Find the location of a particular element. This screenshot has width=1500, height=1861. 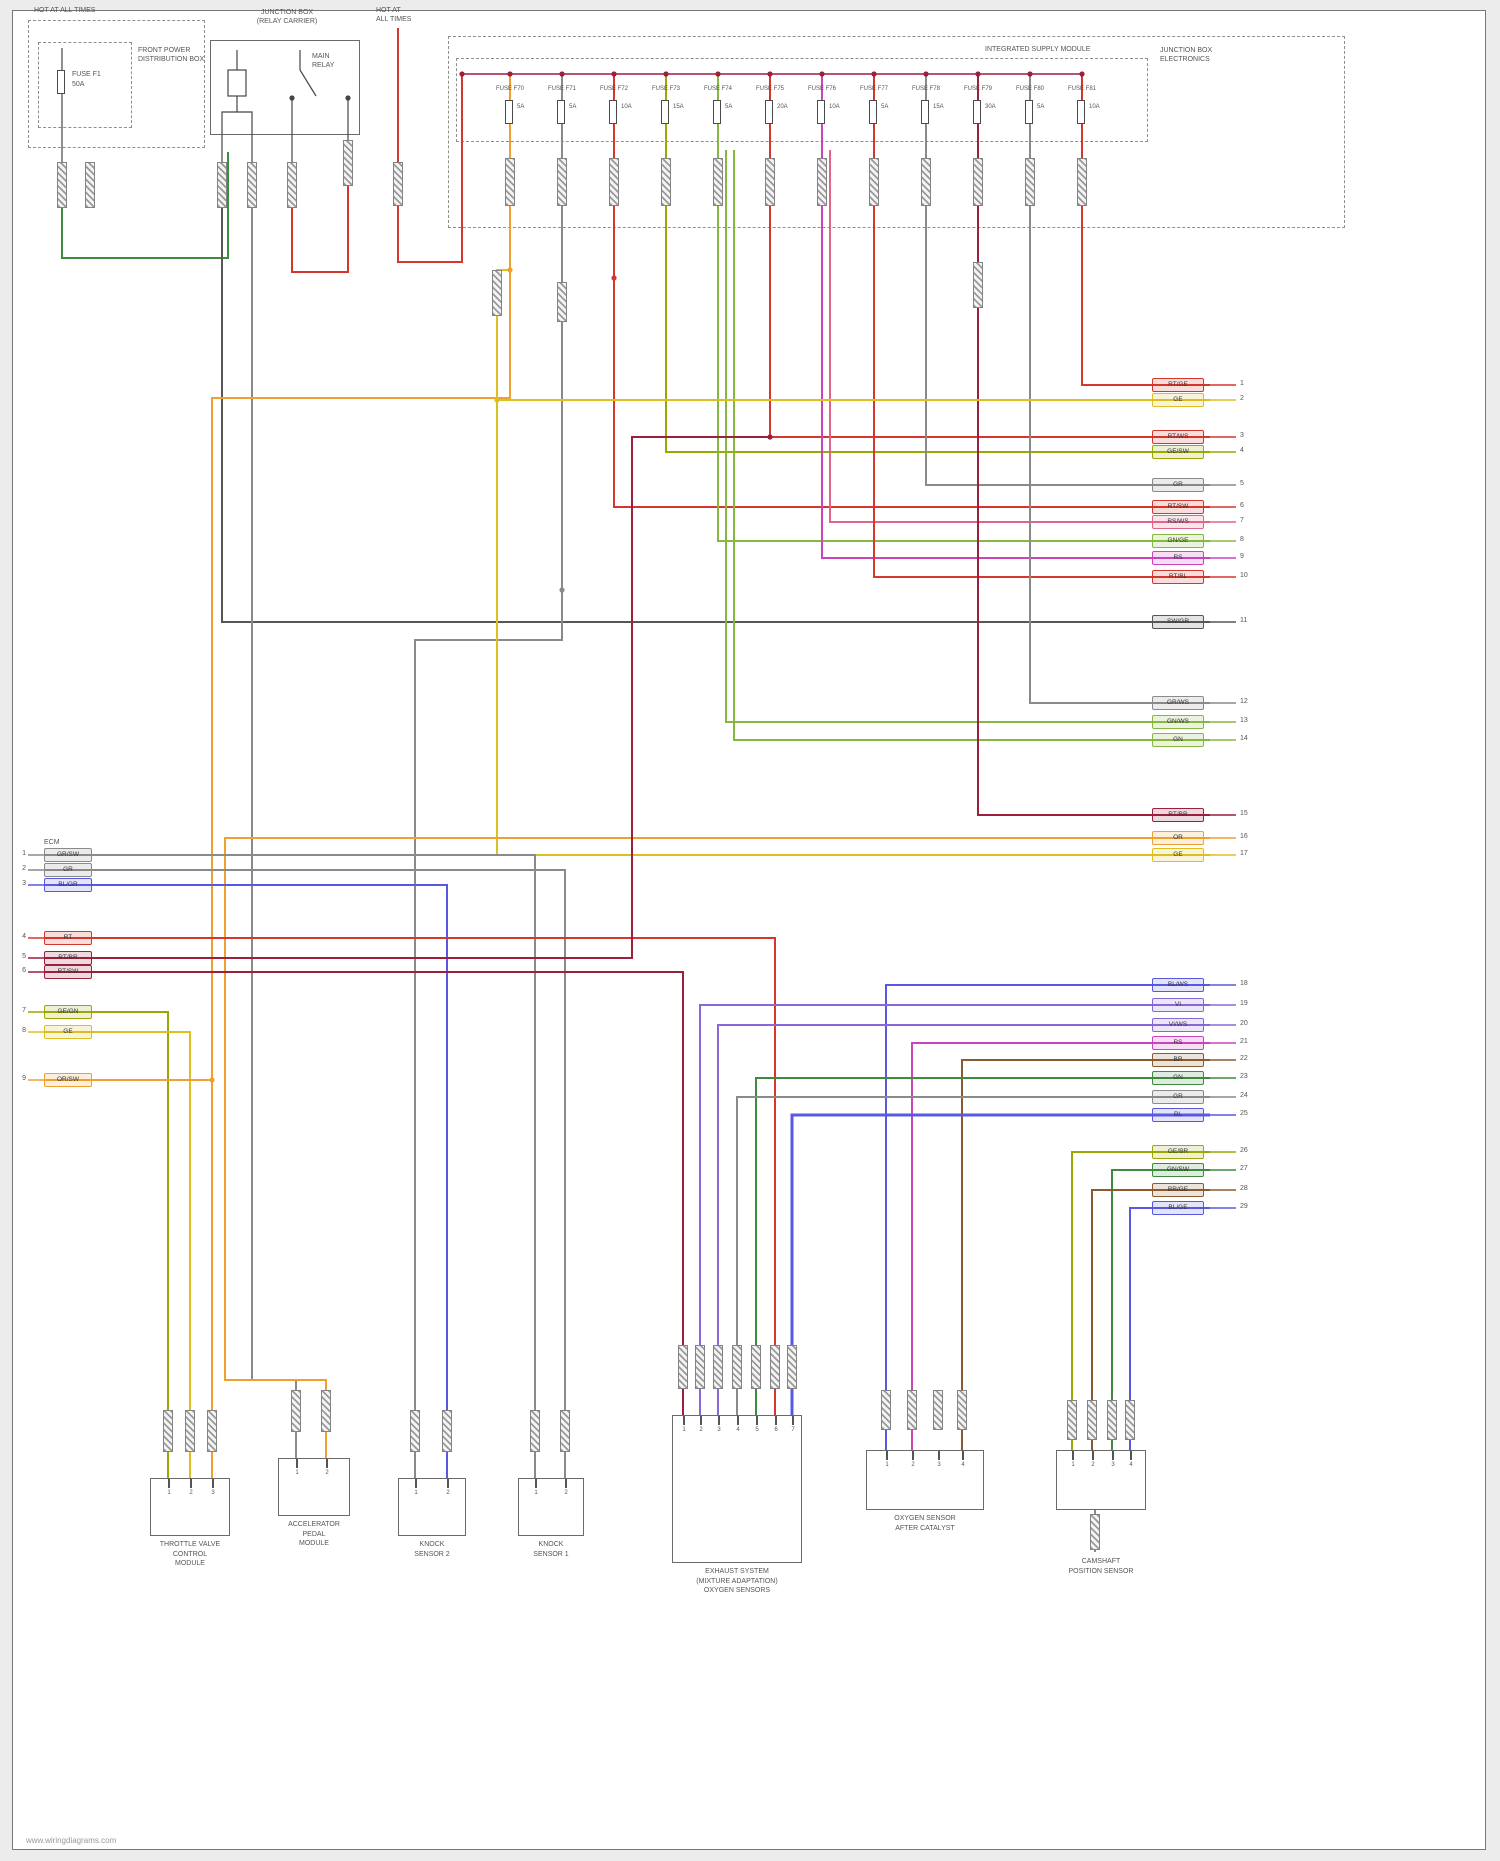

front-power-distribution-caption: FRONT POWER DISTRIBUTION BOX is located at coordinates (171, 55).